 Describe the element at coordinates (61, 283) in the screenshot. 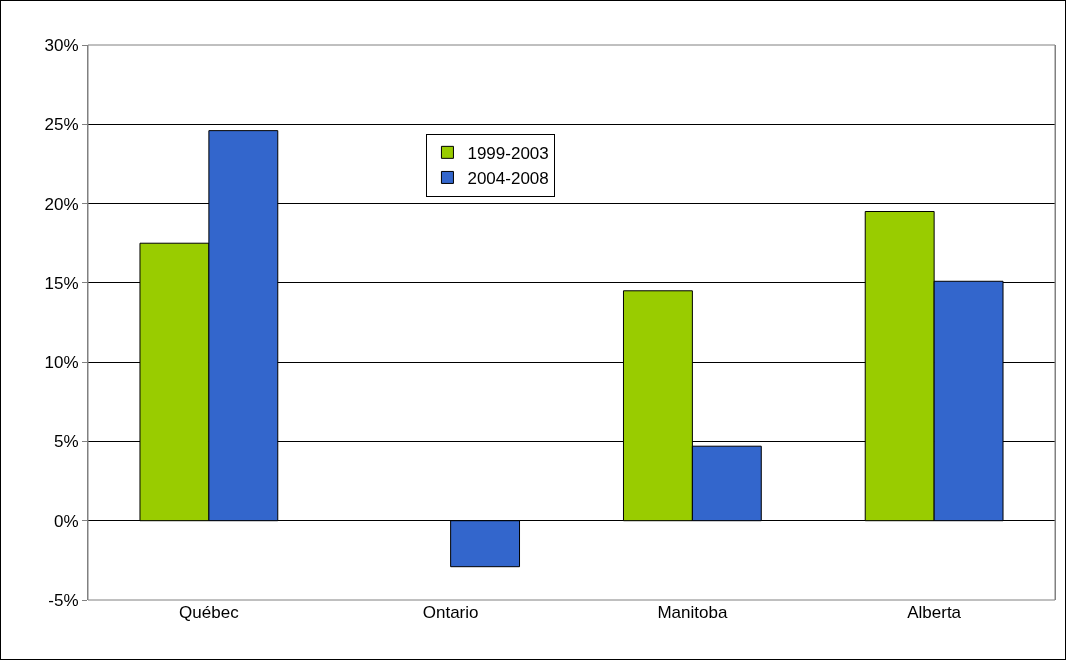

I see `y-tick-label: 15%` at that location.